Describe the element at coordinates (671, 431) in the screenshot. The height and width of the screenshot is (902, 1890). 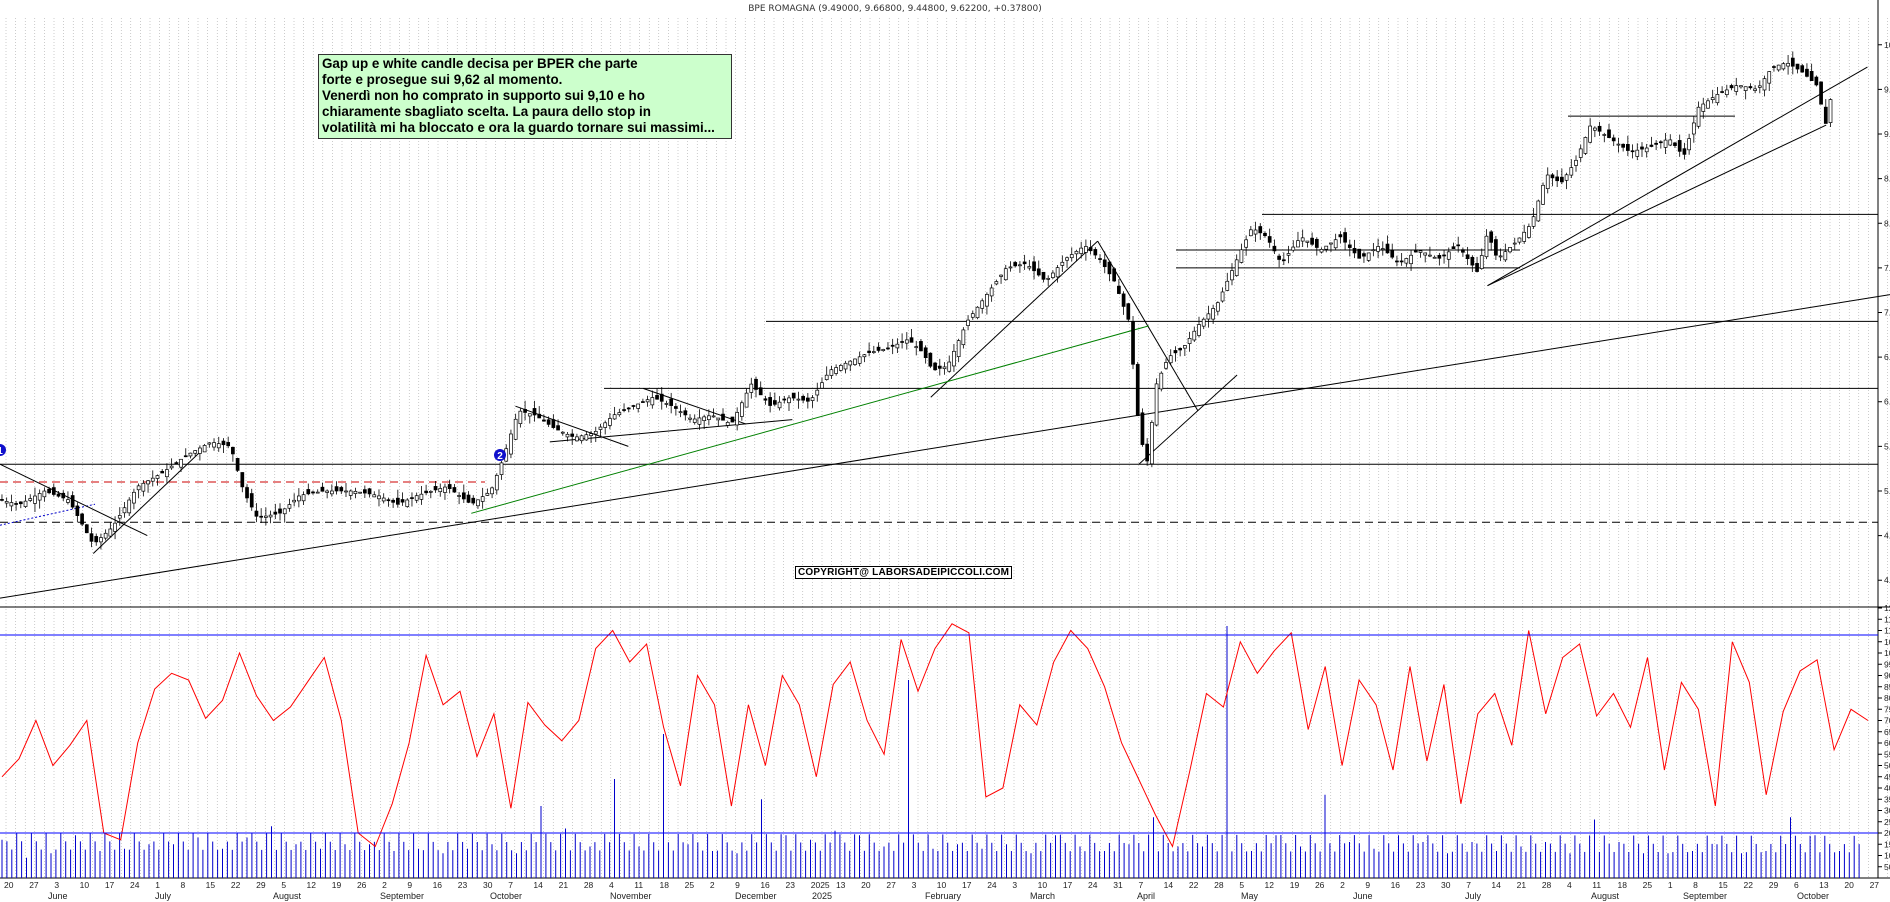
I see `trendline` at that location.